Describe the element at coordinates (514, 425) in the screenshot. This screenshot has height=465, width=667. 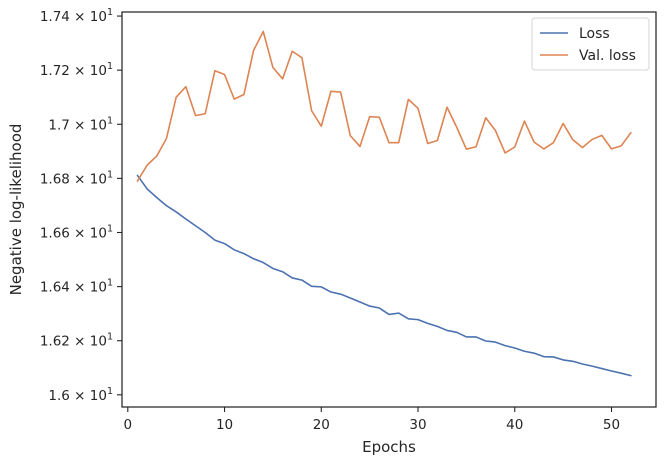
I see `x-tick-label: 40` at that location.